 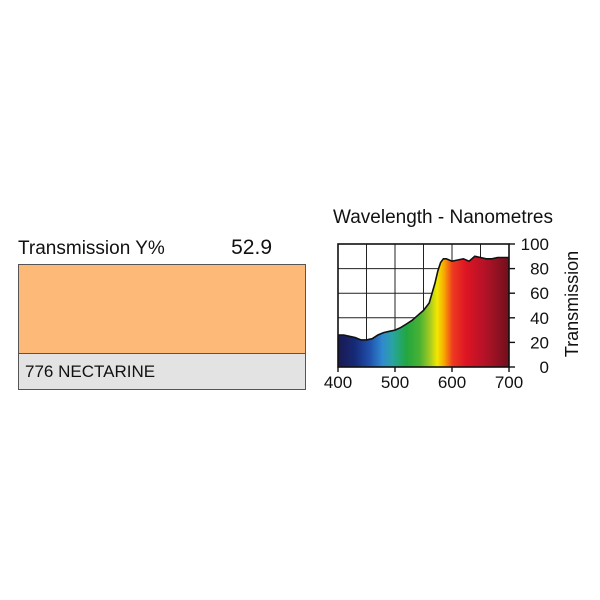 I want to click on transmission-label: Transmission Y%, so click(x=91, y=248).